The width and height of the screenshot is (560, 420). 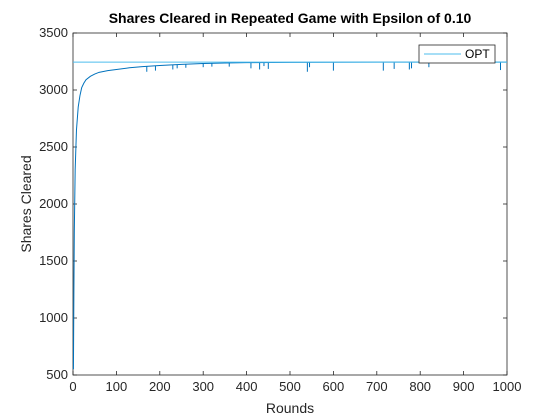 I want to click on y-tick-label: 2000, so click(x=53, y=203).